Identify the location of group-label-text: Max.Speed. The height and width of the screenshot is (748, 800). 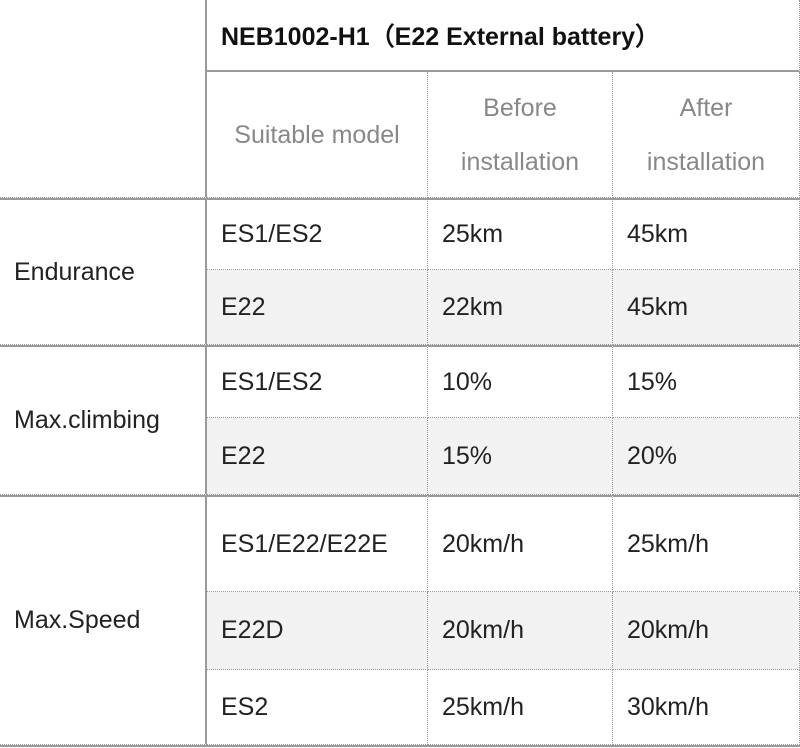
(77, 620).